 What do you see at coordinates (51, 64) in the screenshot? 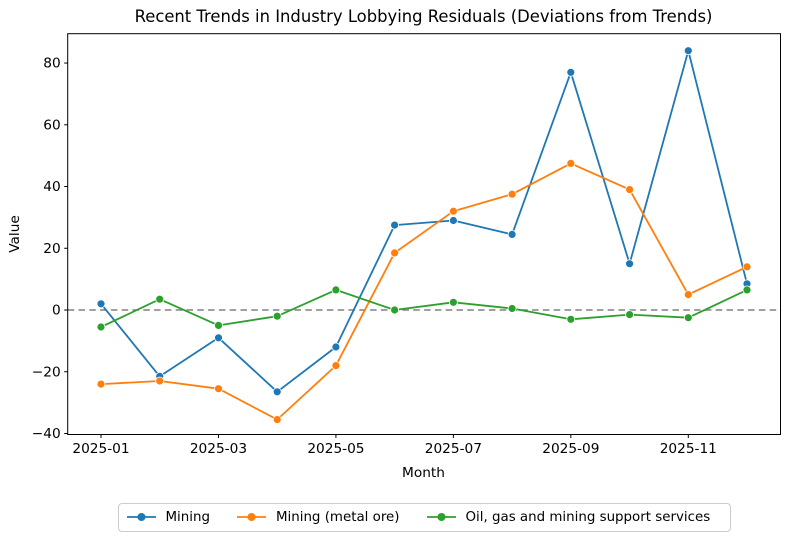
I see `y-tick-label: 80` at bounding box center [51, 64].